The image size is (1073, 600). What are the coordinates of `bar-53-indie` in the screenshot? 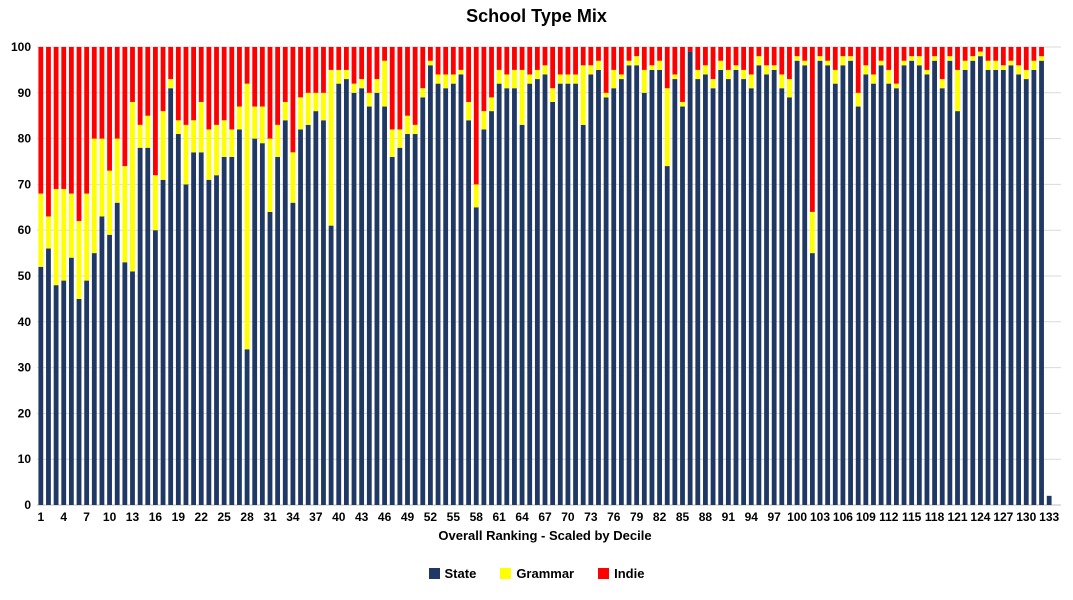 It's located at (438, 61).